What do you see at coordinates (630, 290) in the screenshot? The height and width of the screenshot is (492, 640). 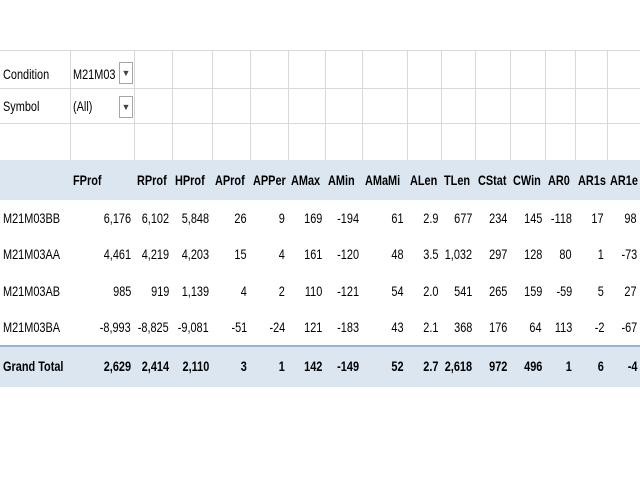 I see `cell-value: 27` at bounding box center [630, 290].